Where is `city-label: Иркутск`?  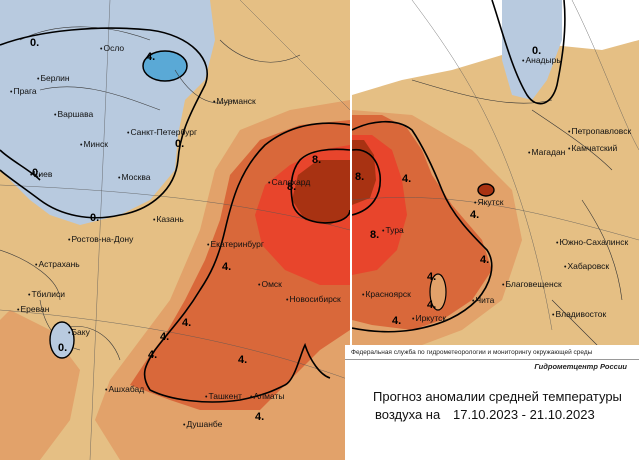
city-label: Иркутск is located at coordinates (429, 318).